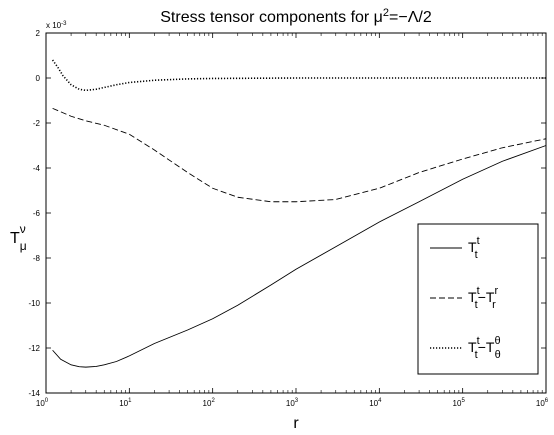  I want to click on x-tick-label: 10⁶, so click(542, 403).